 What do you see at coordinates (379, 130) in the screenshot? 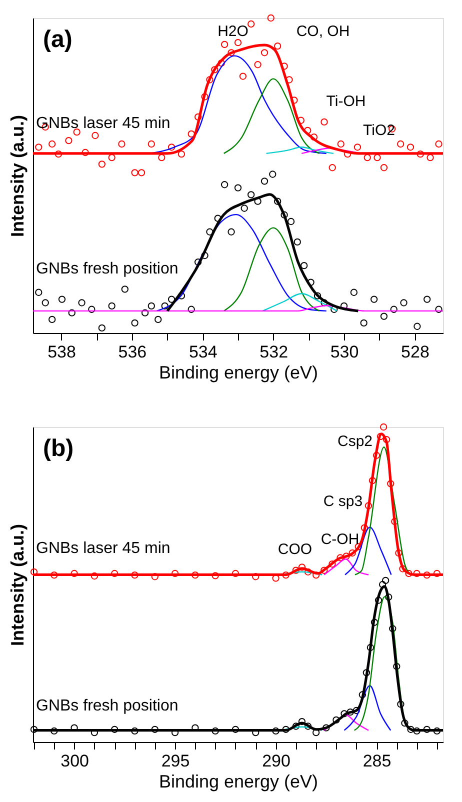
I see `annotation: TiO2` at bounding box center [379, 130].